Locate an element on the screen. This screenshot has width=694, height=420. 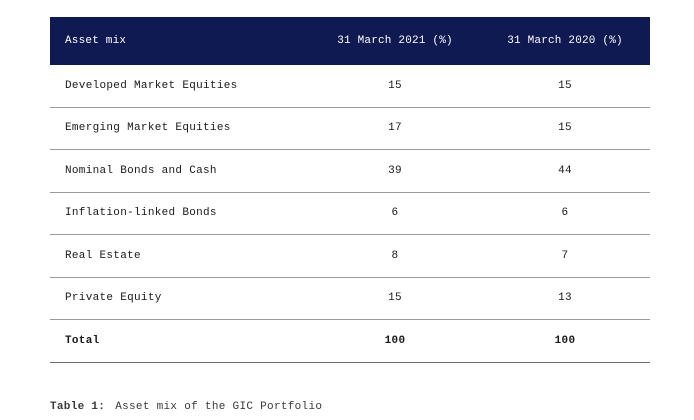
row-label: Emerging Market Equities is located at coordinates (148, 128).